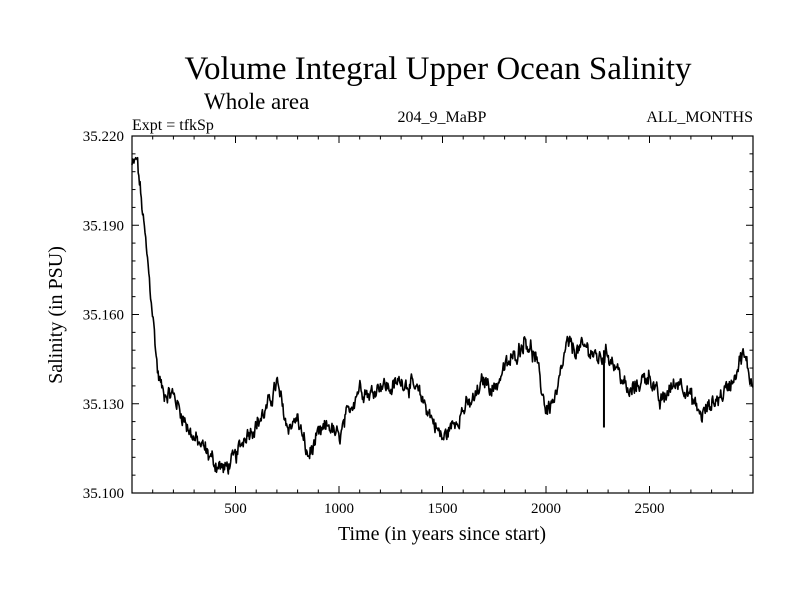 The height and width of the screenshot is (600, 800). What do you see at coordinates (650, 509) in the screenshot?
I see `x-tick-label: 2500` at bounding box center [650, 509].